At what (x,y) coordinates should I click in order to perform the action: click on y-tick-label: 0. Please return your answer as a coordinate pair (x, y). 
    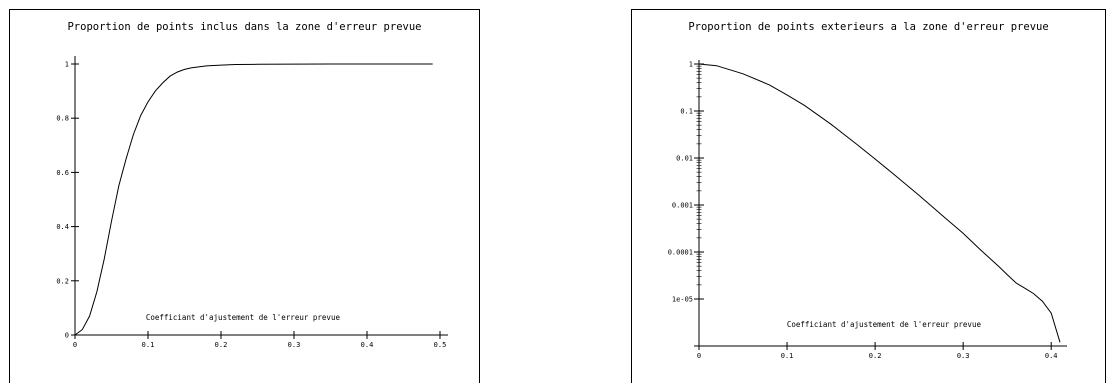
    Looking at the image, I should click on (67, 336).